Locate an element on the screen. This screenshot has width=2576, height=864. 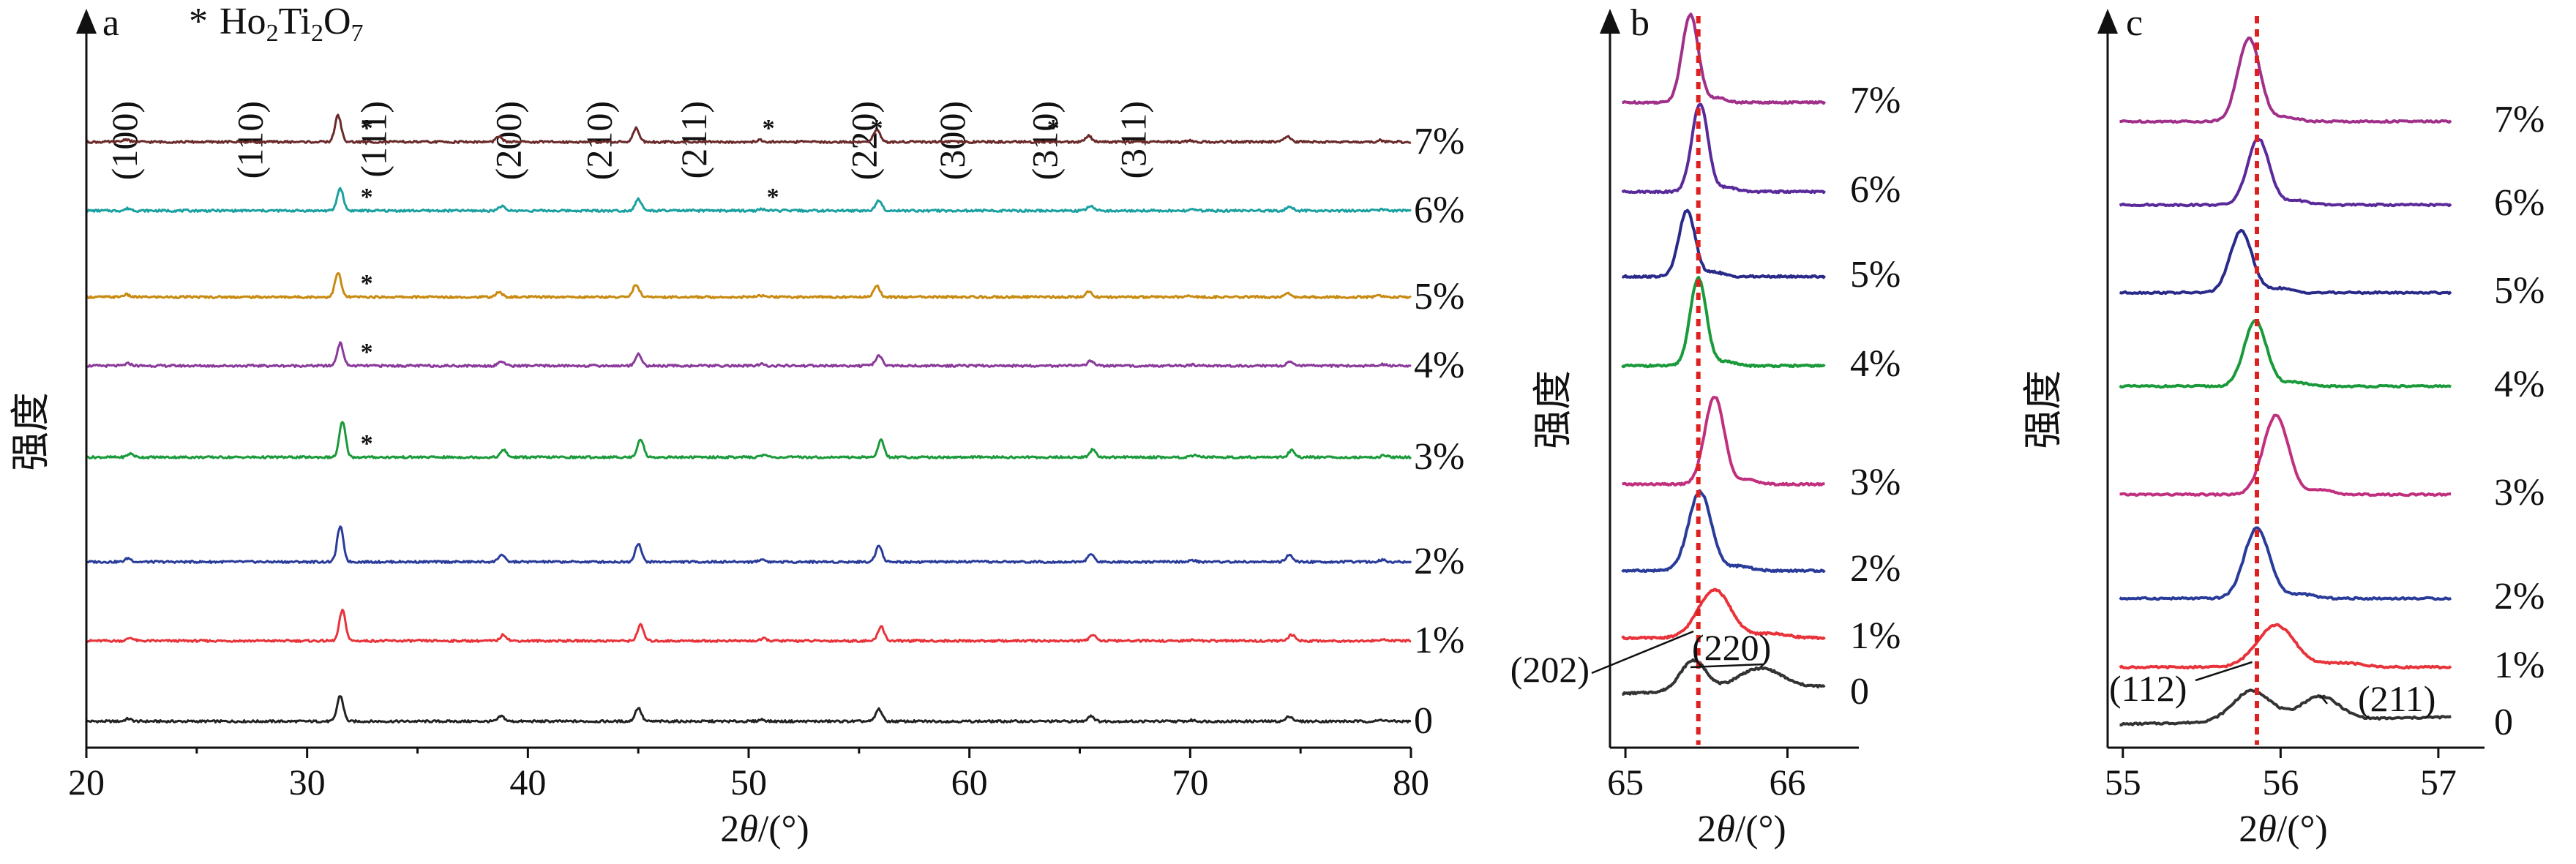
panel-c-x-tick-label: 57 is located at coordinates (2438, 782).